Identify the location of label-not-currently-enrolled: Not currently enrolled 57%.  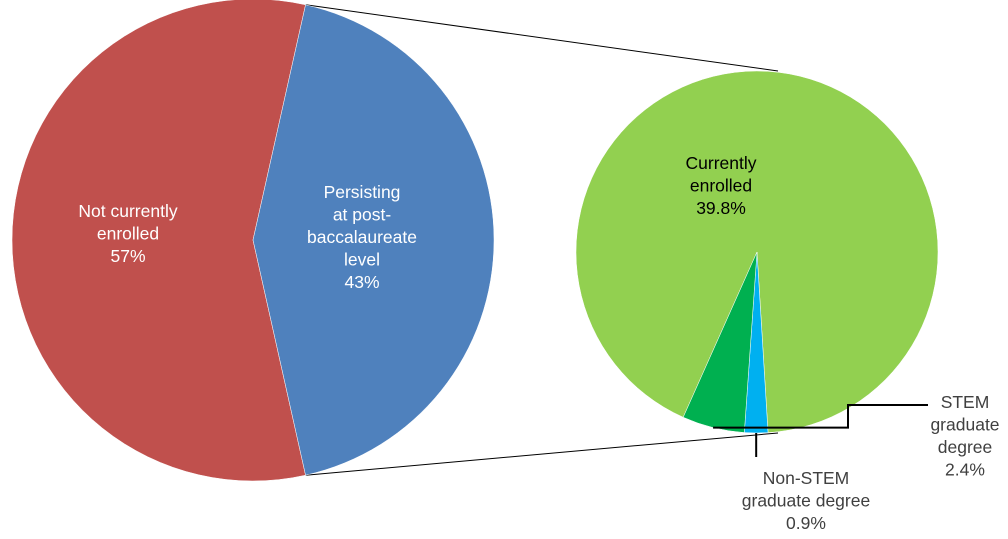
(127, 233).